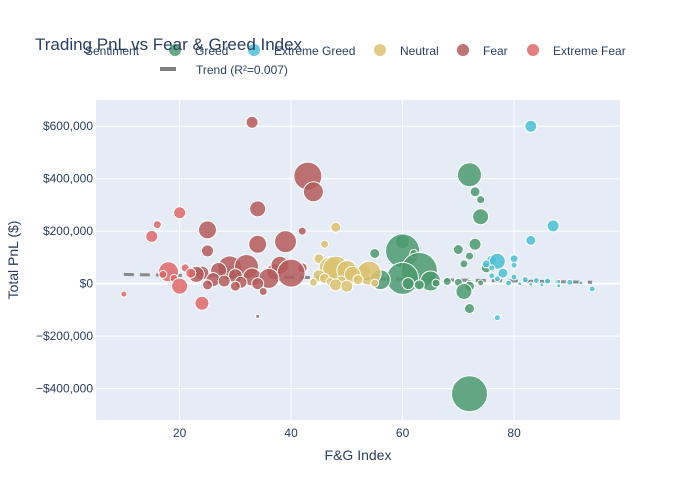  What do you see at coordinates (87, 284) in the screenshot?
I see `y-tick-label: $0` at bounding box center [87, 284].